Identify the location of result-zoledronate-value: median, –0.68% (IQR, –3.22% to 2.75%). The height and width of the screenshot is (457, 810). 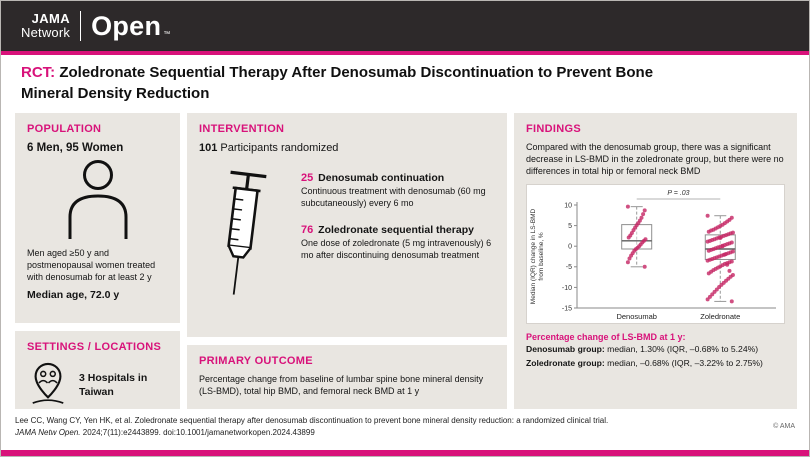
(683, 362).